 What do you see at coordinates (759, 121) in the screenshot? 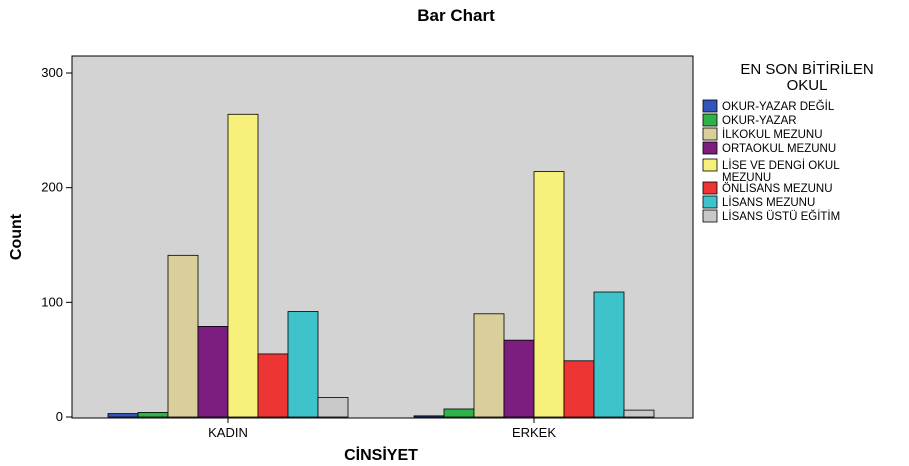
I see `legend-label: OKUR-YAZAR` at bounding box center [759, 121].